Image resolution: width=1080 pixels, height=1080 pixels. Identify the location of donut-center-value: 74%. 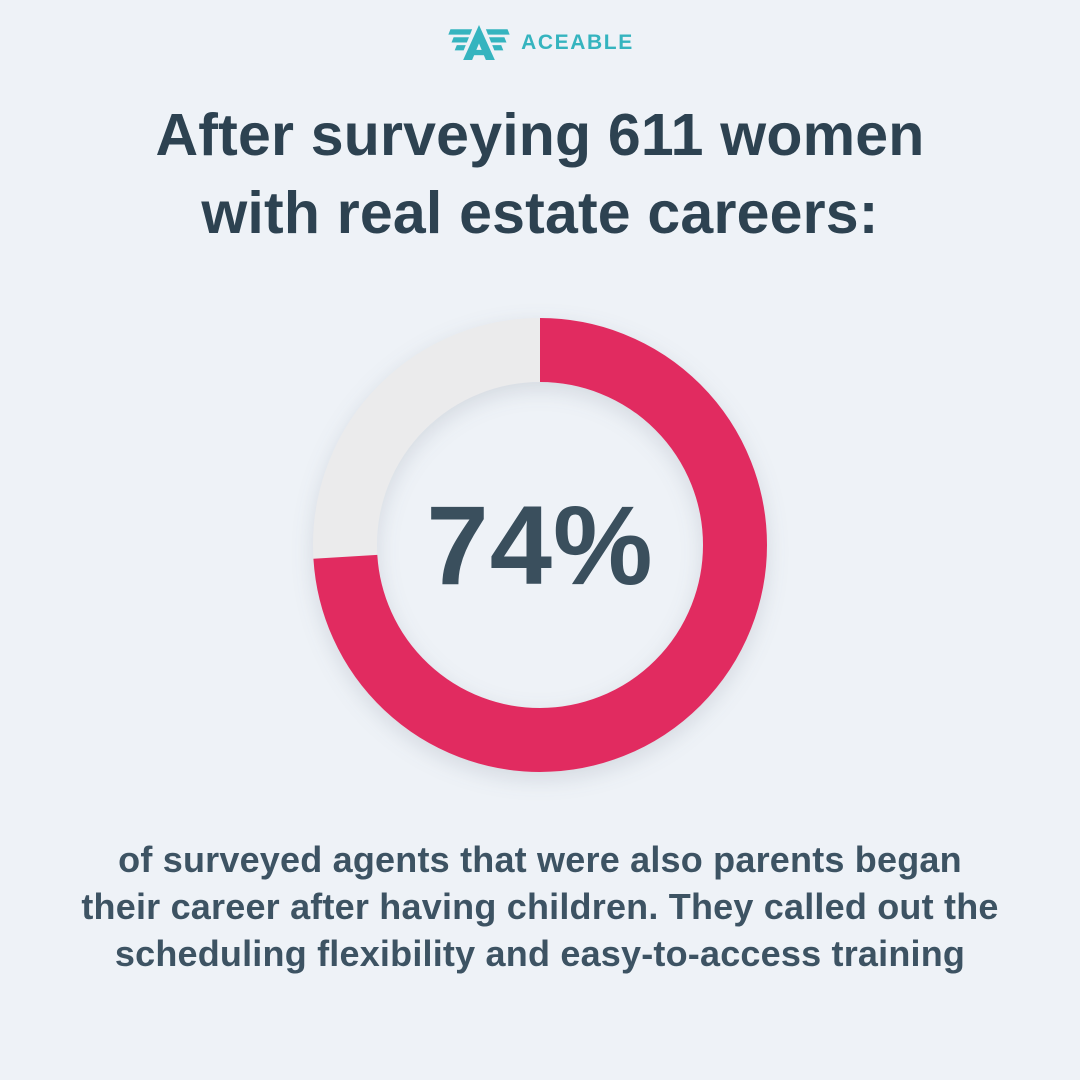
(540, 545).